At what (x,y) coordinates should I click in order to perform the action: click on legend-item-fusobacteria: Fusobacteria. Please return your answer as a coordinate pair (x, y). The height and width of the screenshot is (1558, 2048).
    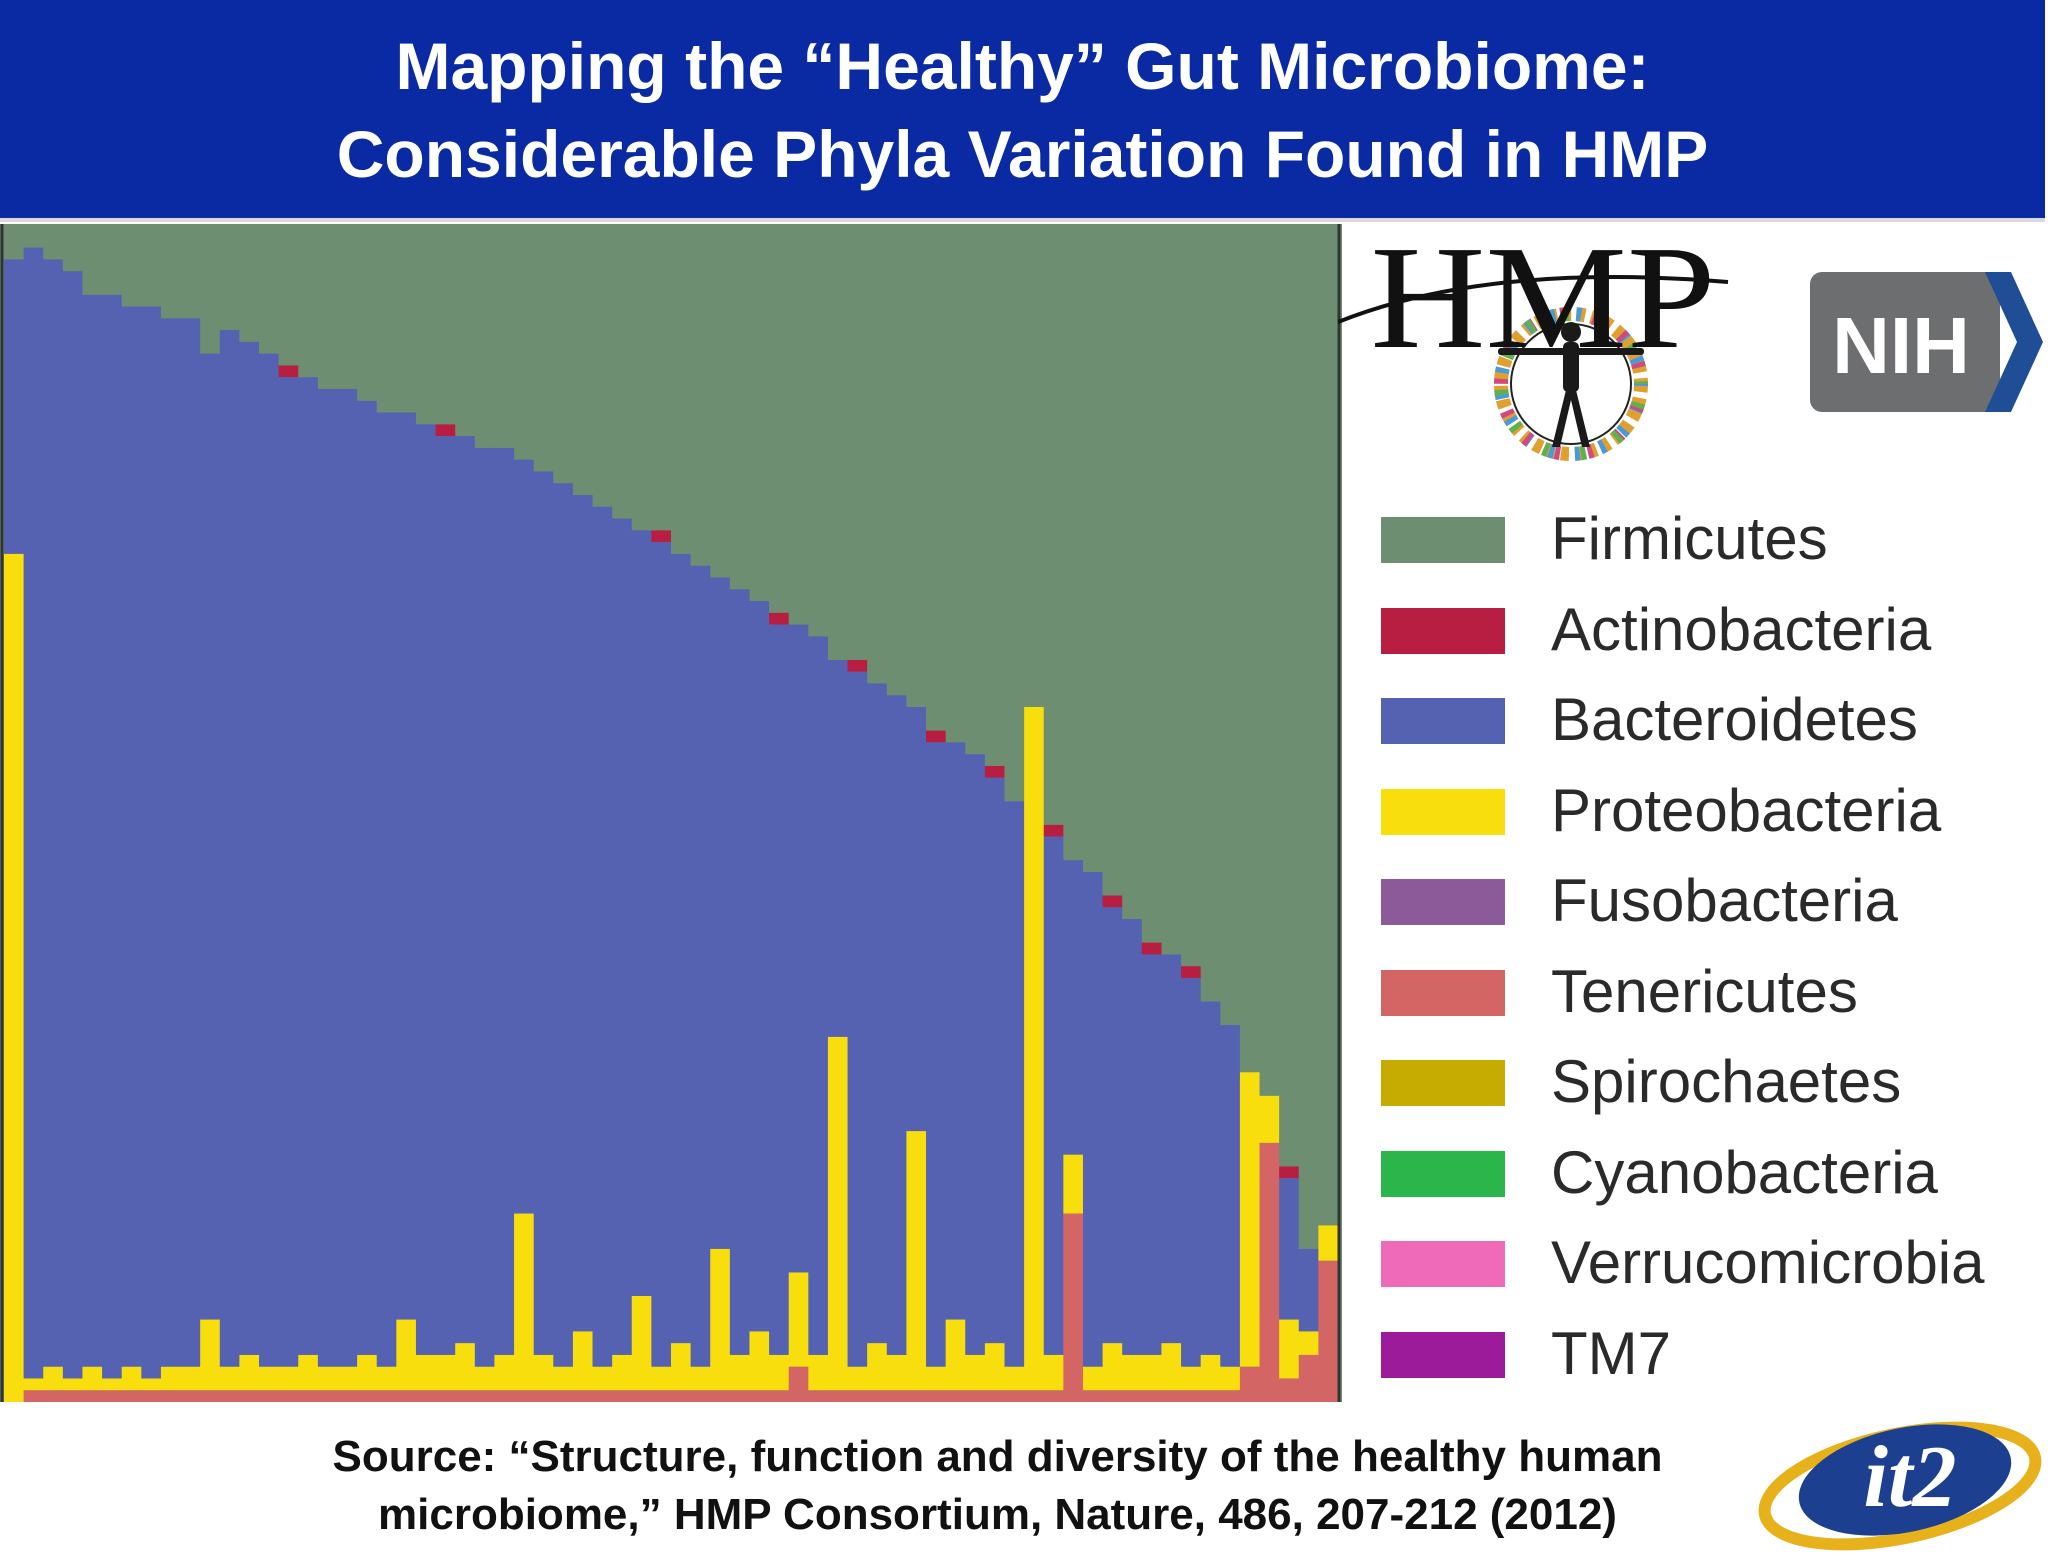
    Looking at the image, I should click on (1708, 907).